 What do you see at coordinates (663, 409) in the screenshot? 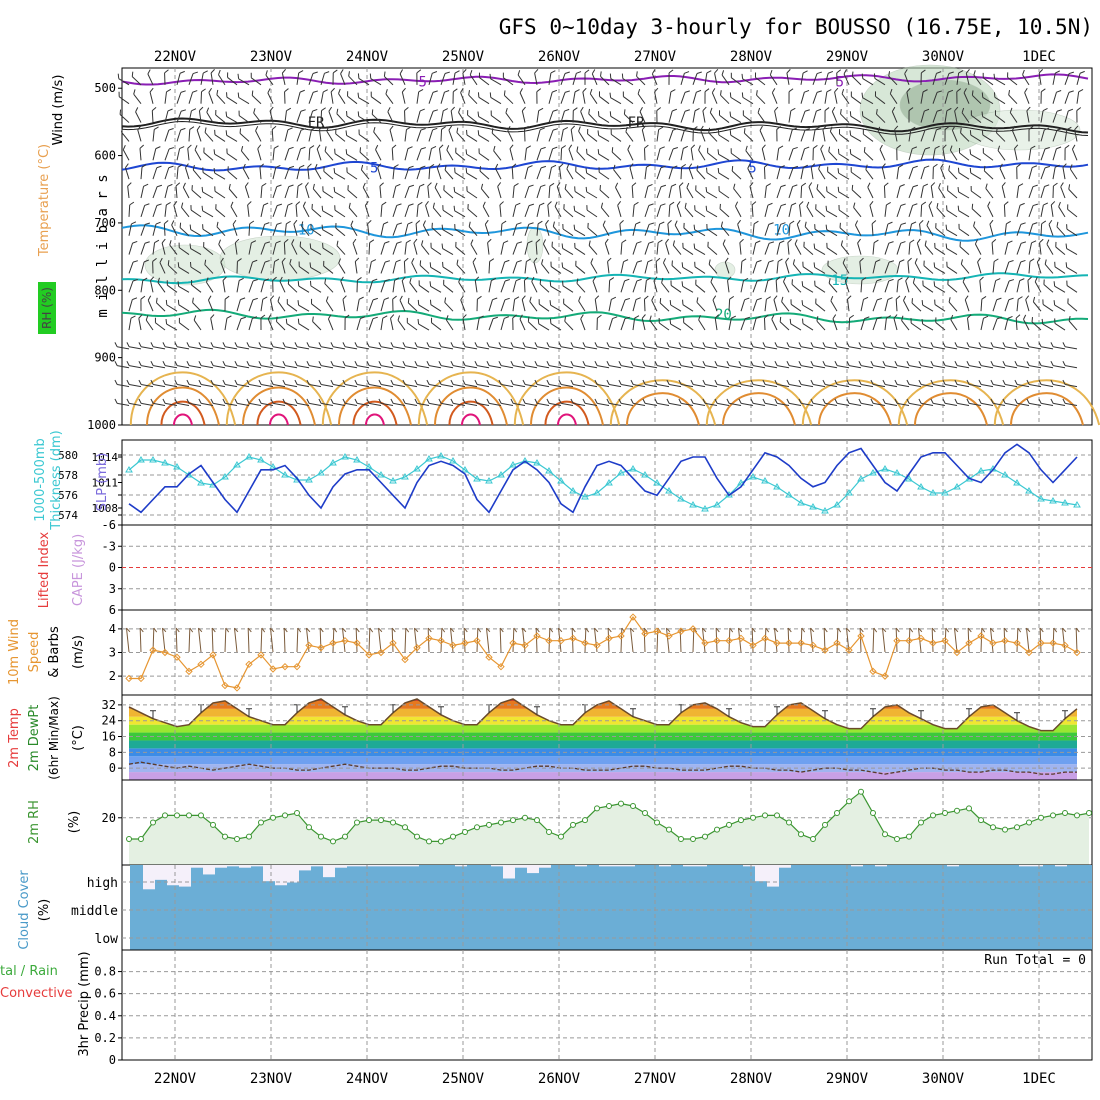
I see `boundary-layer-contour` at bounding box center [663, 409].